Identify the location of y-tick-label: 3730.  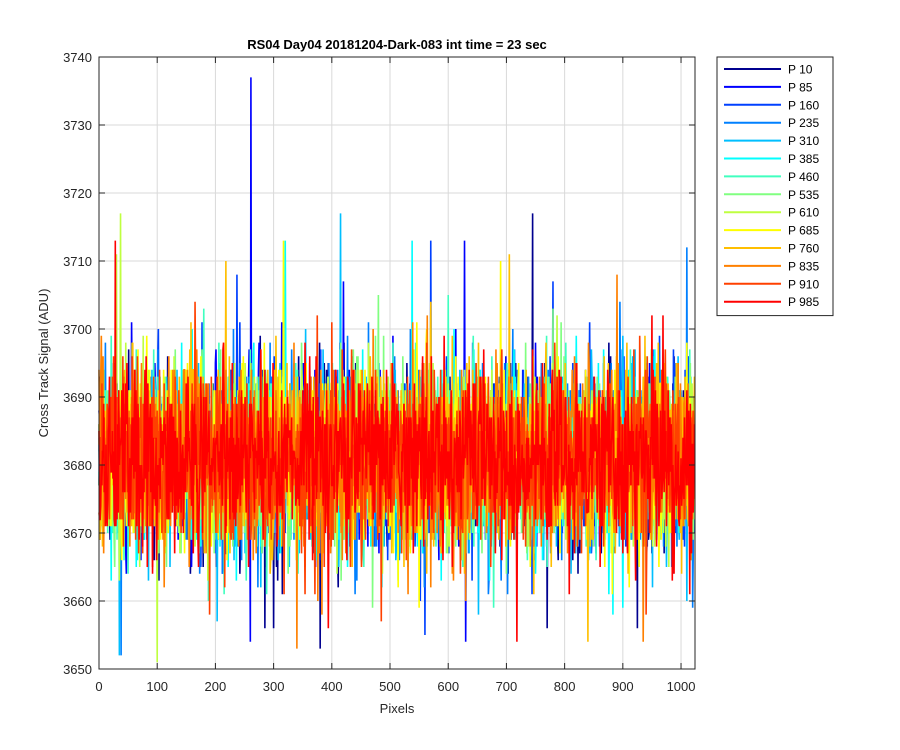
(77, 125).